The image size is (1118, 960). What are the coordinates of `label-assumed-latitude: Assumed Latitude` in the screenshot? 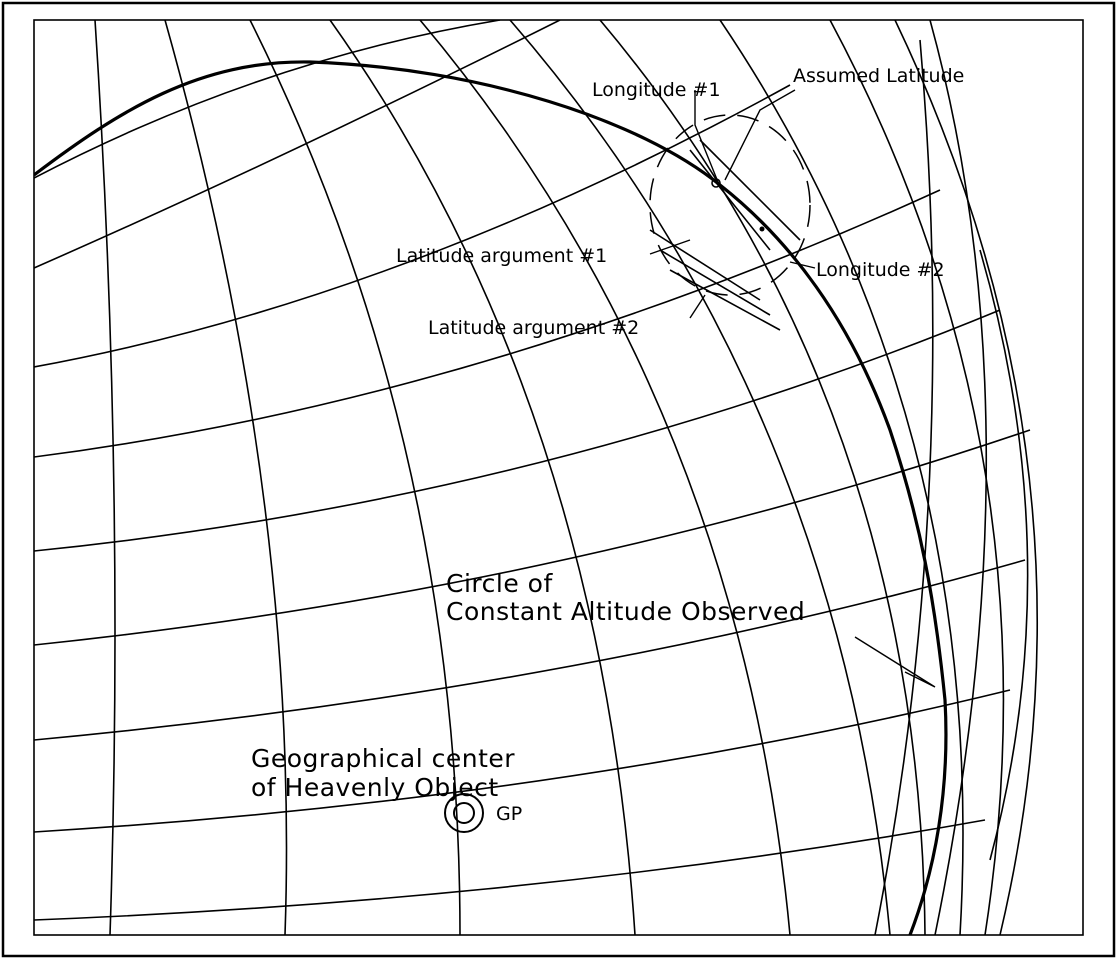 It's located at (878, 76).